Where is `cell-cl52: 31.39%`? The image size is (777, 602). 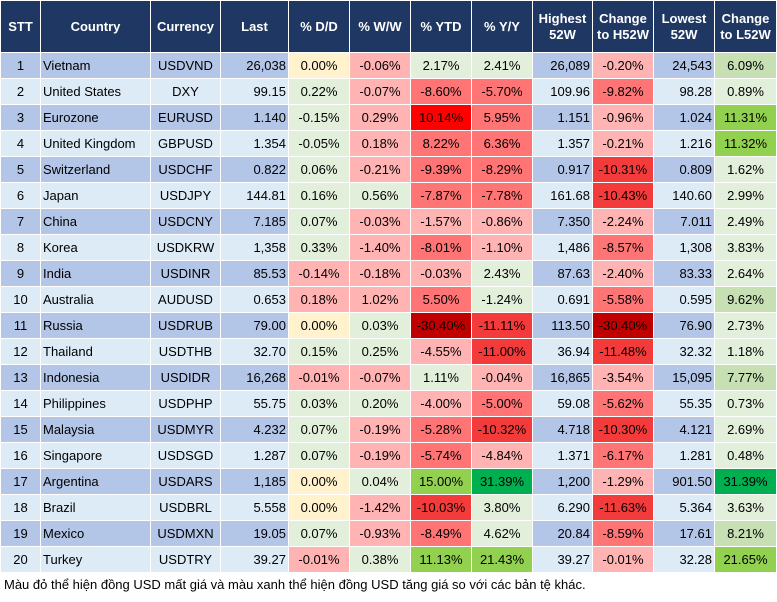 cell-cl52: 31.39% is located at coordinates (745, 481).